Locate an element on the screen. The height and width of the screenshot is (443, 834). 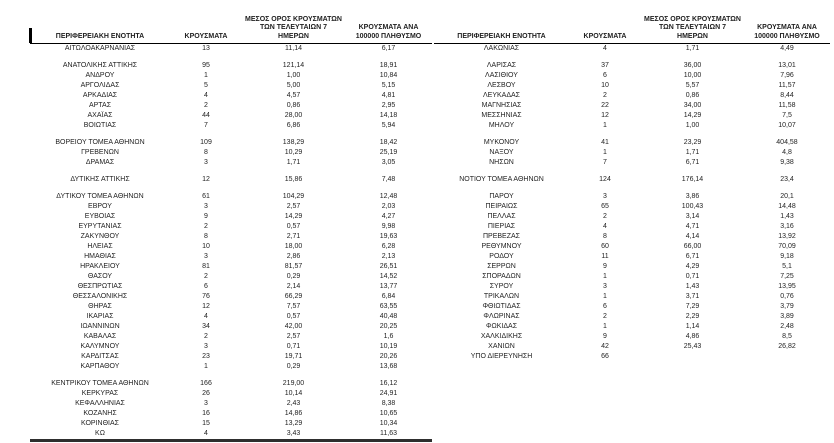
table-row: ΘΗΡΑΣ 12 7,57 63,55 is located at coordinates (231, 307).